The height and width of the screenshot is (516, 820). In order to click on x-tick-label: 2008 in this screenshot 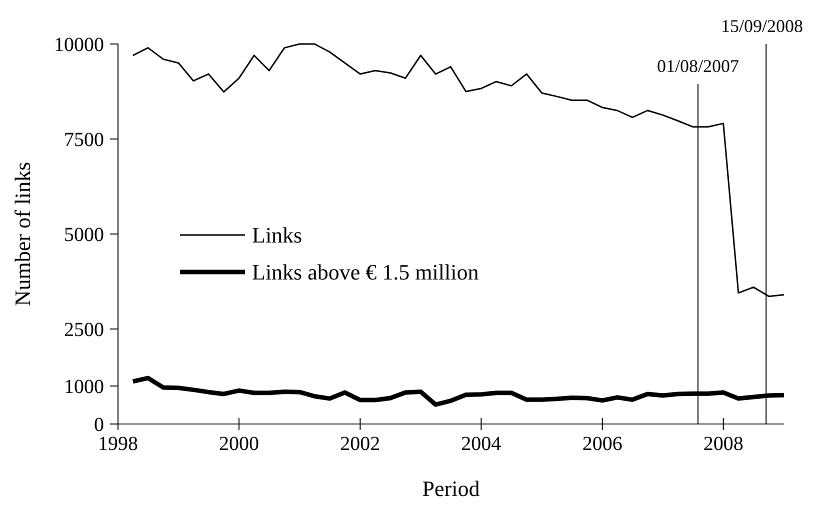, I will do `click(723, 444)`.